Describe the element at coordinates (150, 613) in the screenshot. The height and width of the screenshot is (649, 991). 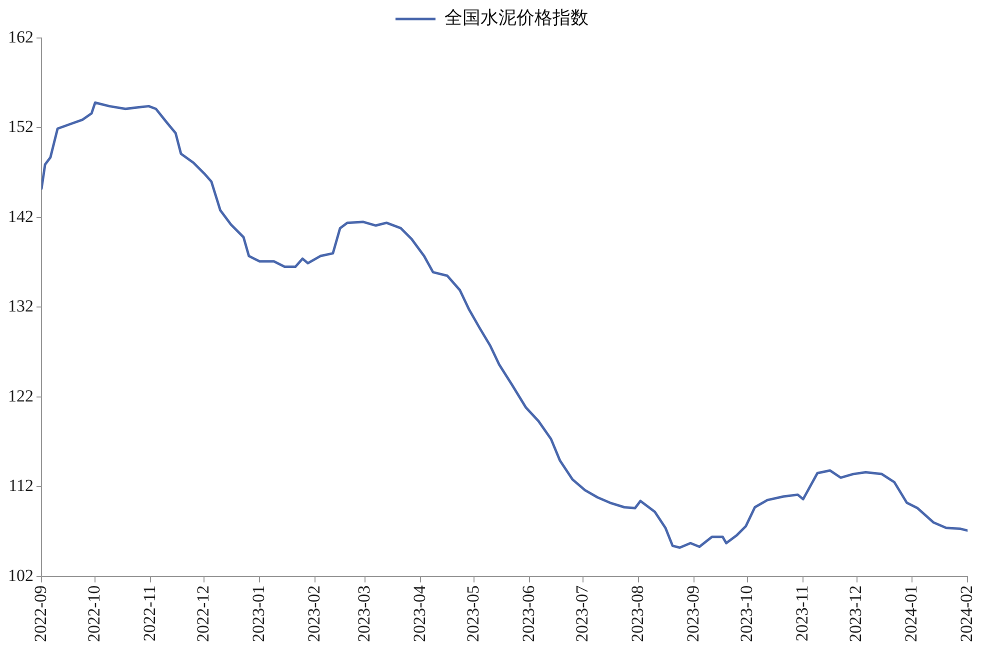
I see `x-tick-label: 2022-11` at that location.